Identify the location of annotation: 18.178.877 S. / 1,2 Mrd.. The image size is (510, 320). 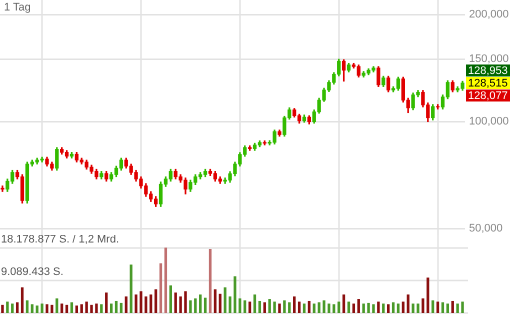
(60, 240).